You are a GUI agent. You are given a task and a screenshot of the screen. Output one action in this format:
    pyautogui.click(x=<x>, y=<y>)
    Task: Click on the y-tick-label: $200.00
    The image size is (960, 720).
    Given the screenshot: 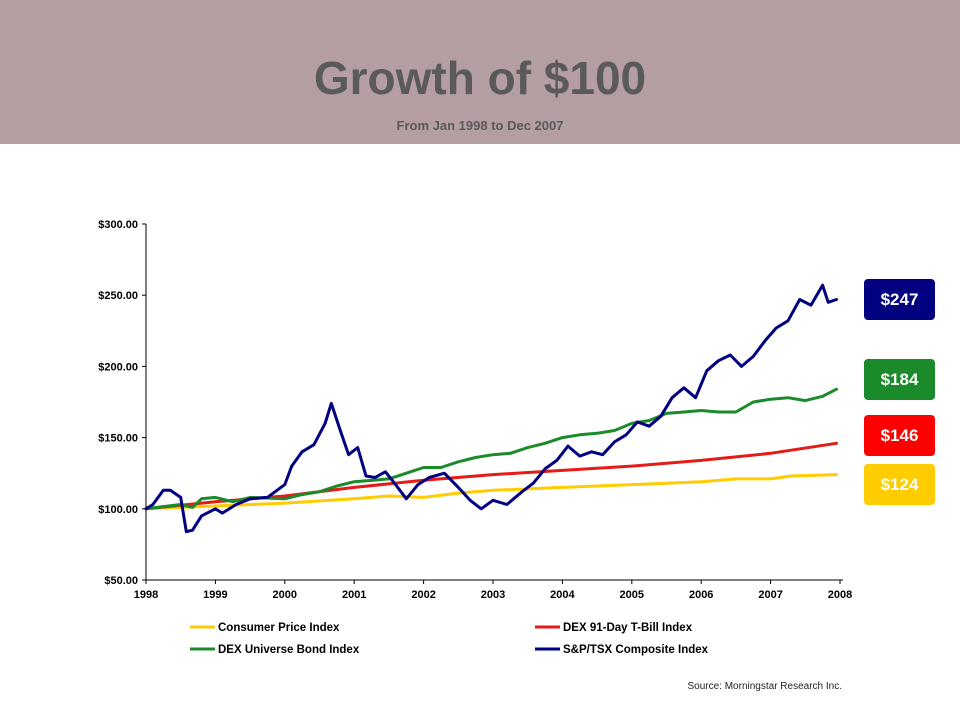 What is the action you would take?
    pyautogui.click(x=118, y=367)
    